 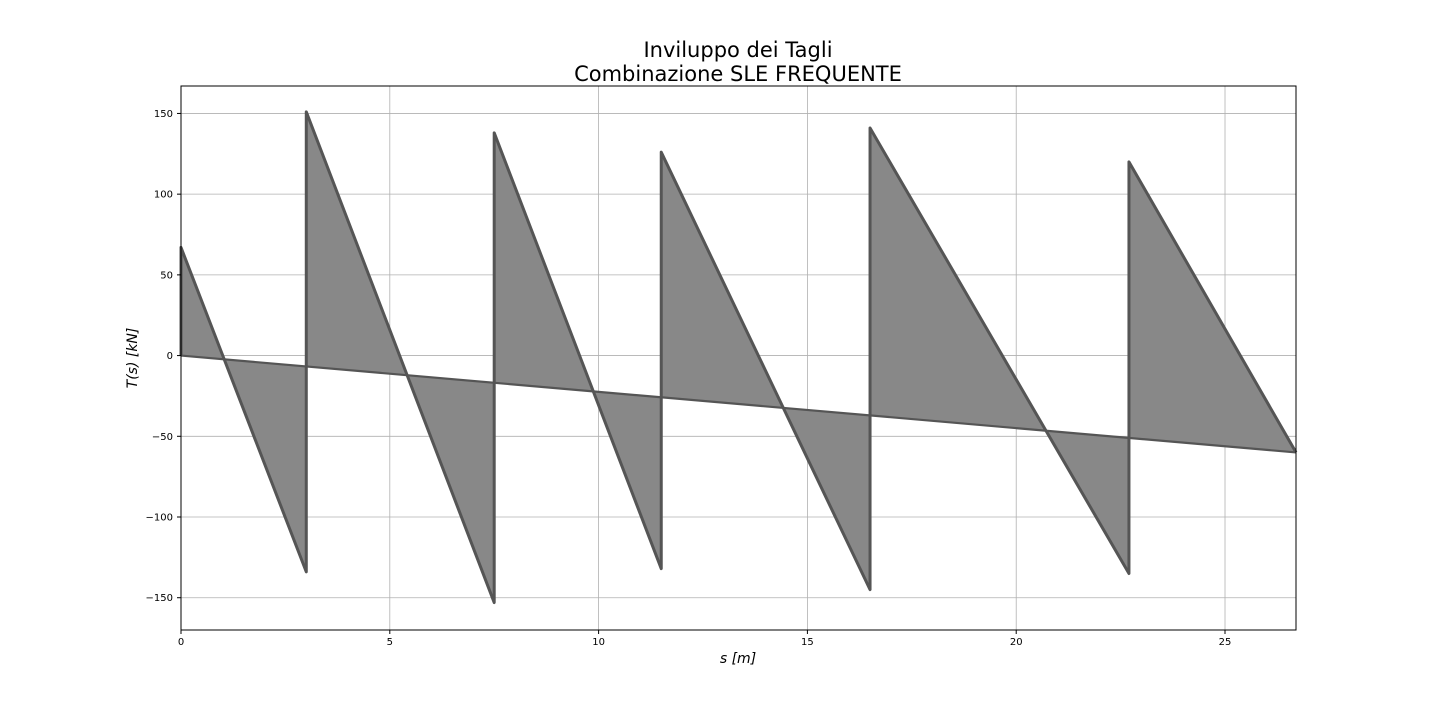 What do you see at coordinates (390, 642) in the screenshot?
I see `x-tick-label: 5` at bounding box center [390, 642].